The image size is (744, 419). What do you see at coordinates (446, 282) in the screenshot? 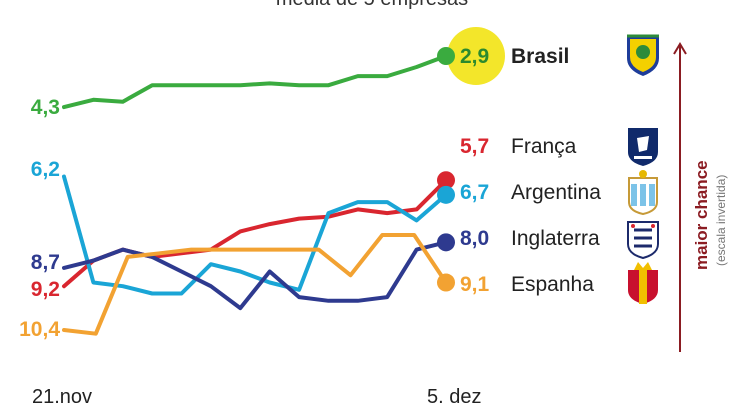
I see `end-point-espanha` at bounding box center [446, 282].